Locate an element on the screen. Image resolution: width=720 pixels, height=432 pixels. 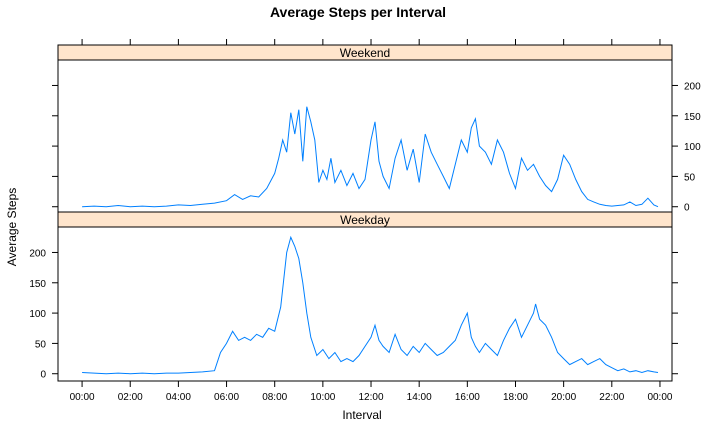
chart-title: Average Steps per Interval is located at coordinates (358, 12).